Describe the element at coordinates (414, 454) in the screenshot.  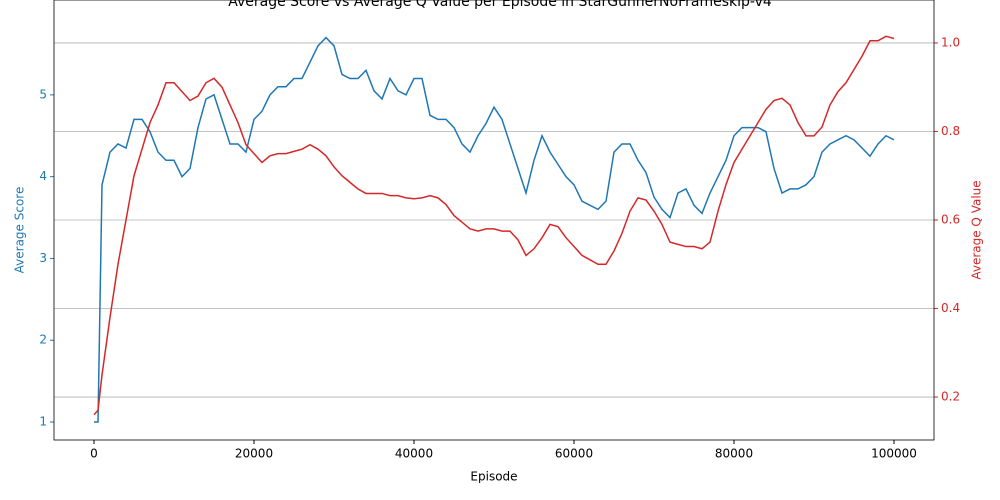
I see `x-tick-label: 40000` at that location.